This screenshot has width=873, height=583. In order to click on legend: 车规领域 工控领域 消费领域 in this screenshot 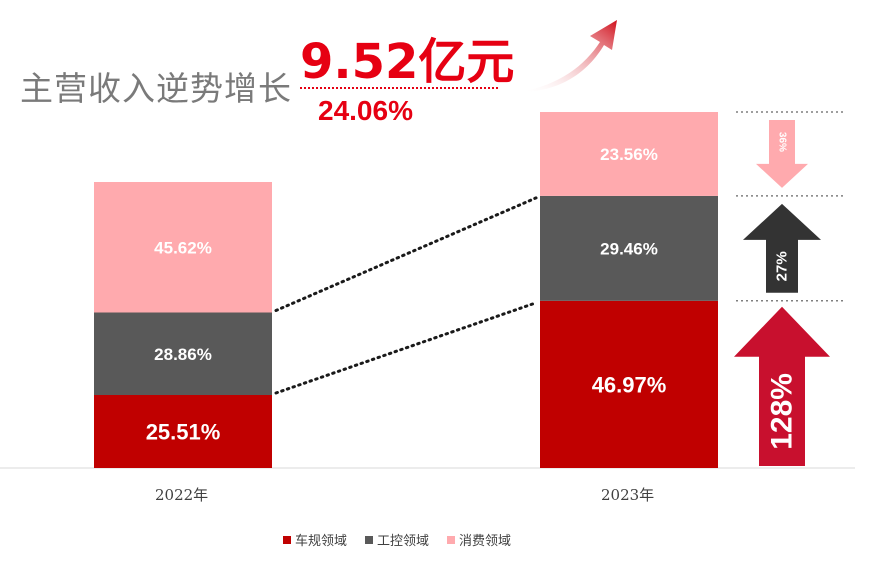, I will do `click(397, 539)`.